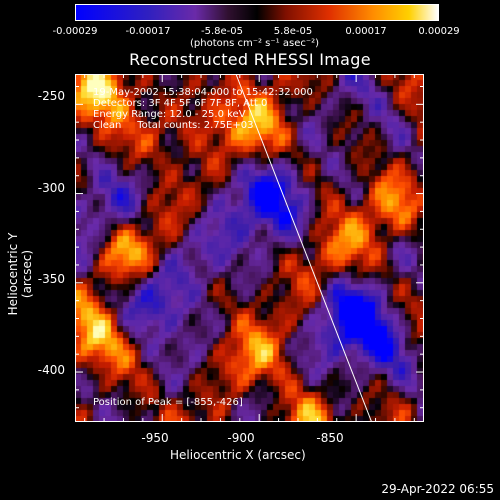 The width and height of the screenshot is (500, 500). I want to click on y-tick-label: -350, so click(51, 279).